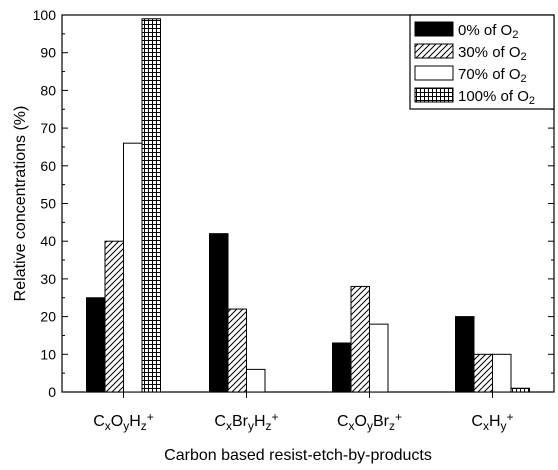 The image size is (558, 470). What do you see at coordinates (48, 241) in the screenshot?
I see `y-tick-label: 40` at bounding box center [48, 241].